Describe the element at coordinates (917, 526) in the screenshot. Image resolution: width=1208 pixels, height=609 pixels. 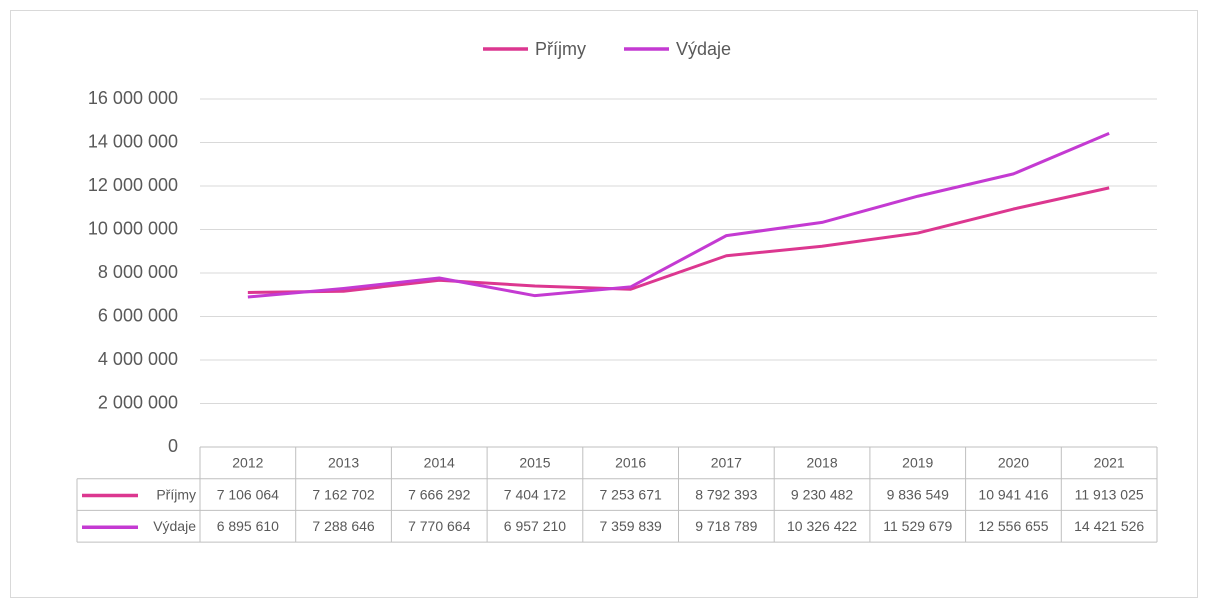
I see `data-label: 11 529 679` at that location.